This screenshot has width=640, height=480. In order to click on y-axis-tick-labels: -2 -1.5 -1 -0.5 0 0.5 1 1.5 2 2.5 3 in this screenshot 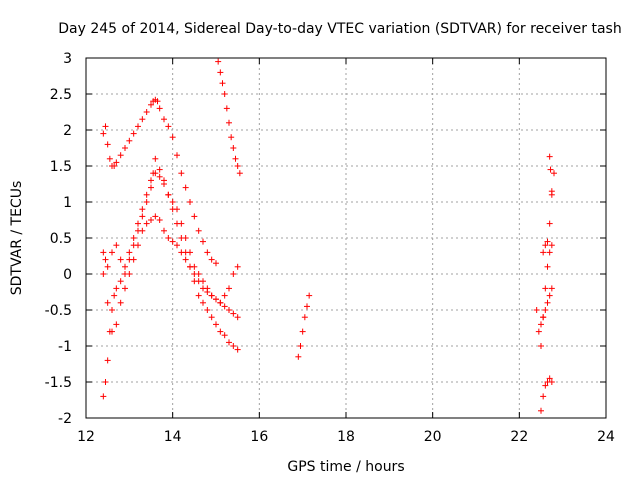, I will do `click(58, 239)`.